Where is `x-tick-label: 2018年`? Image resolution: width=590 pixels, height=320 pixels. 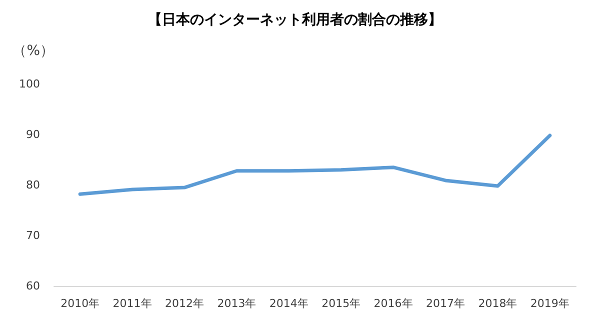
x-tick-label: 2018年 is located at coordinates (498, 303).